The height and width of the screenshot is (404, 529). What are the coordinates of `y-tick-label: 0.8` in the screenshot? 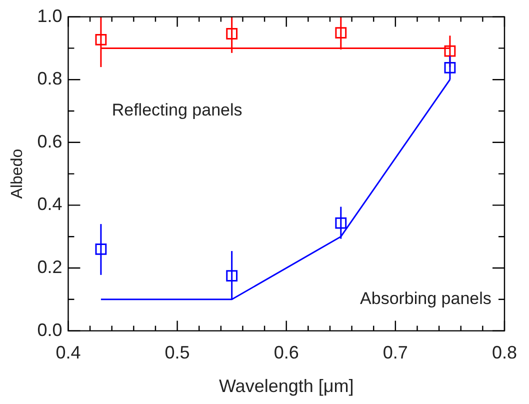 It's located at (49, 78).